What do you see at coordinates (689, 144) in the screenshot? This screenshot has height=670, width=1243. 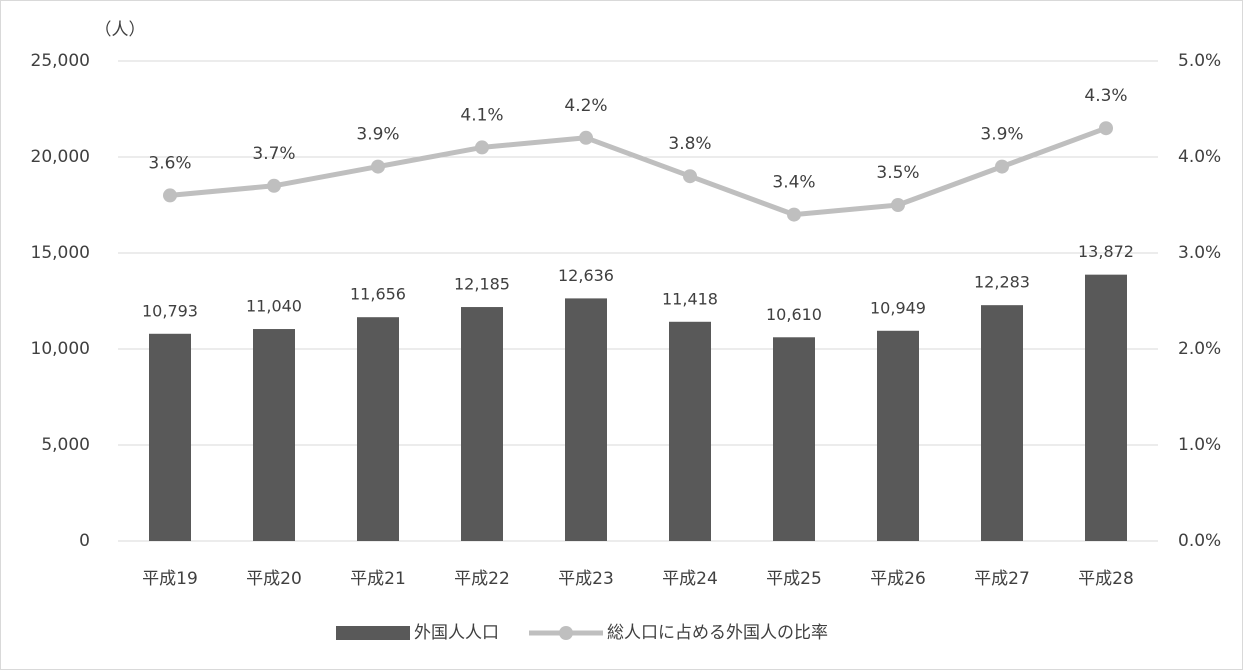 I see `data-label: 3.8%` at bounding box center [689, 144].